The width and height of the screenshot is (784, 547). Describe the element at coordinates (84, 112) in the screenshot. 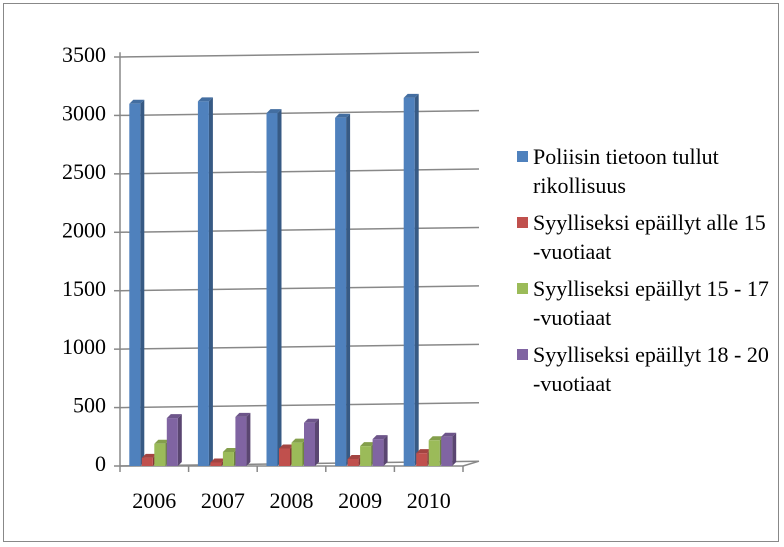

I see `y-tick-label: 3000` at that location.